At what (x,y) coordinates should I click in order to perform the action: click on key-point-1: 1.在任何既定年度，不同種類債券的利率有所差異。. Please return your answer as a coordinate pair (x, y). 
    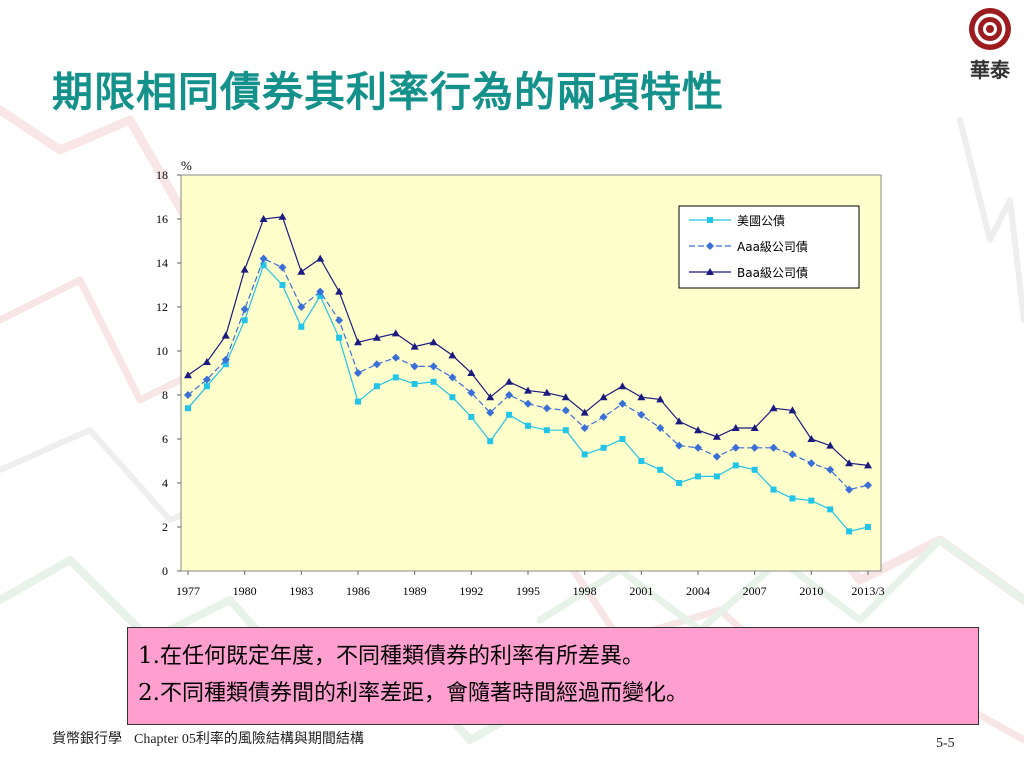
    Looking at the image, I should click on (552, 656).